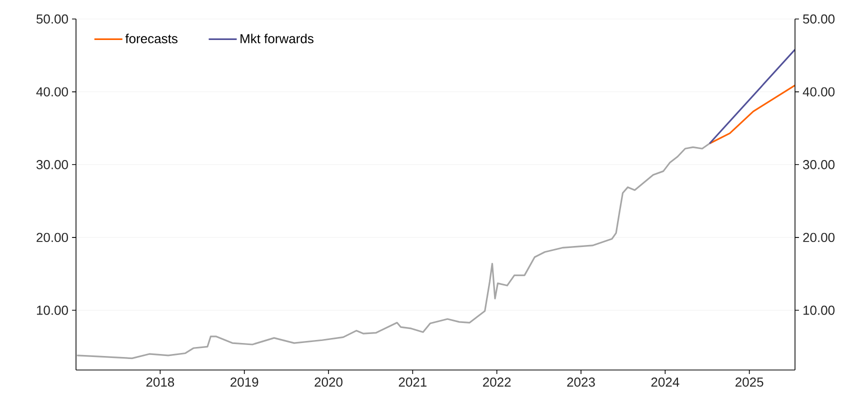  I want to click on y2-tick-label: 50.00, so click(819, 19).